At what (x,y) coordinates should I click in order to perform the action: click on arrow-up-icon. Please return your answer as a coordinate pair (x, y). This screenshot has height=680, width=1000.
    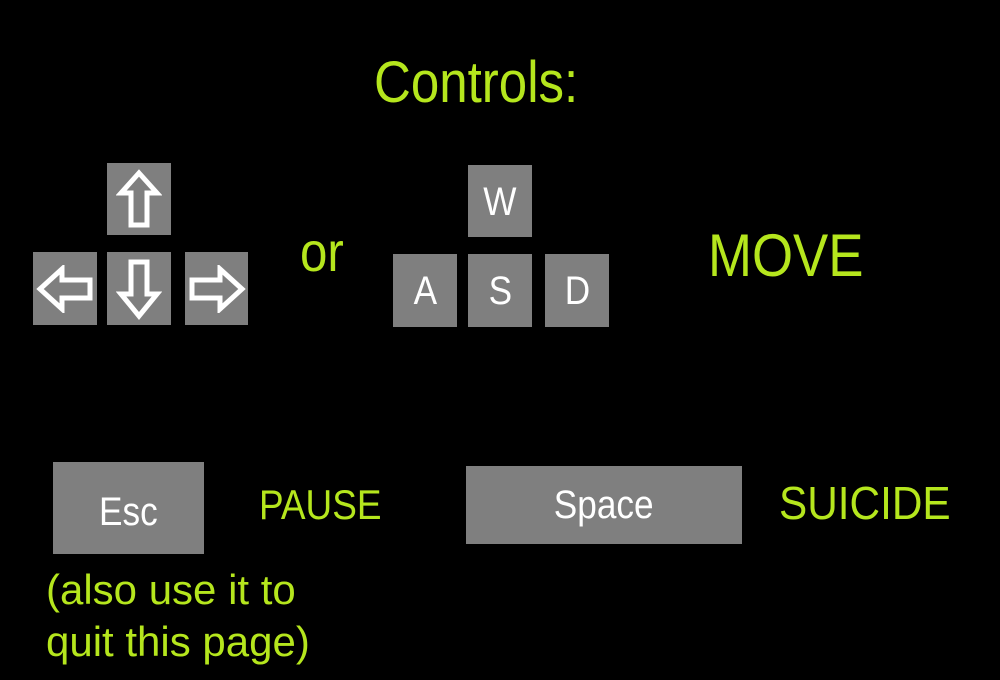
    Looking at the image, I should click on (139, 198).